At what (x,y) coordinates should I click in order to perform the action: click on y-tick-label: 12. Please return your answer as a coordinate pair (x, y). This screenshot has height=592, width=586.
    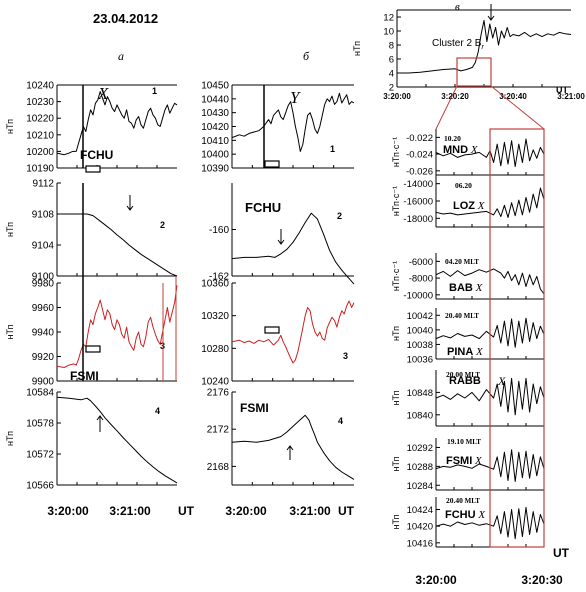
    Looking at the image, I should click on (388, 18).